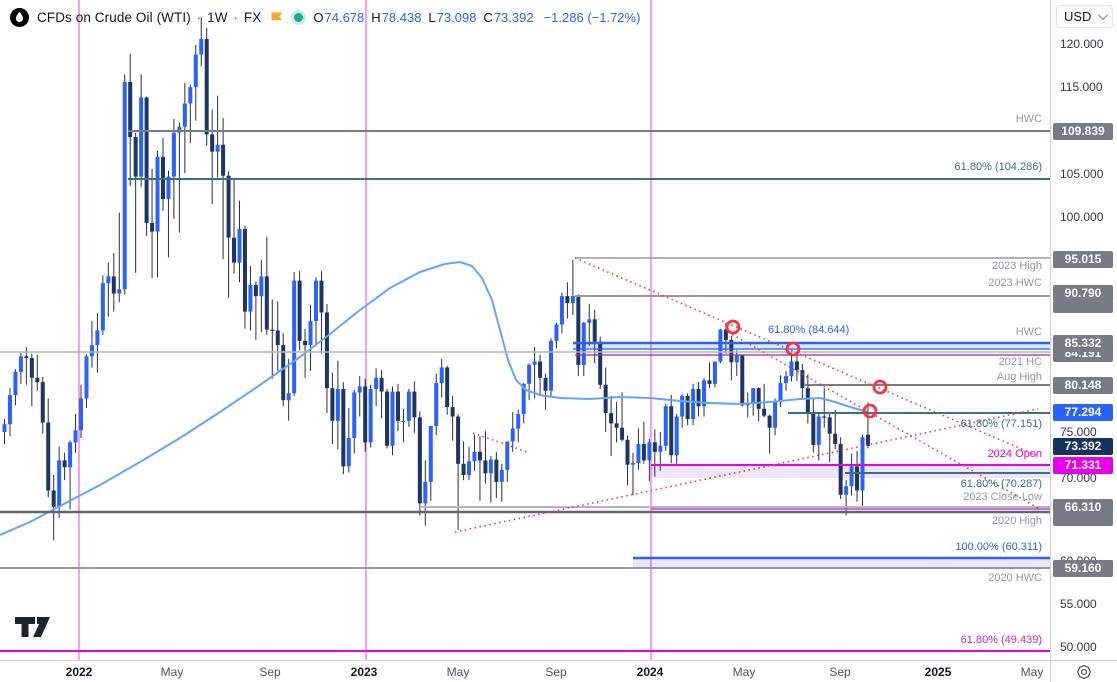  I want to click on price-badge: 90.790, so click(1083, 293).